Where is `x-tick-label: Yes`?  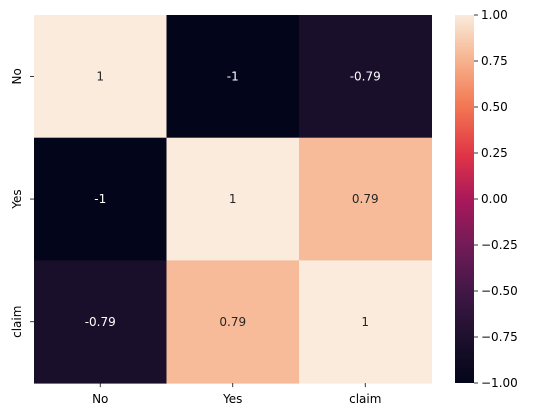 x-tick-label: Yes is located at coordinates (232, 399).